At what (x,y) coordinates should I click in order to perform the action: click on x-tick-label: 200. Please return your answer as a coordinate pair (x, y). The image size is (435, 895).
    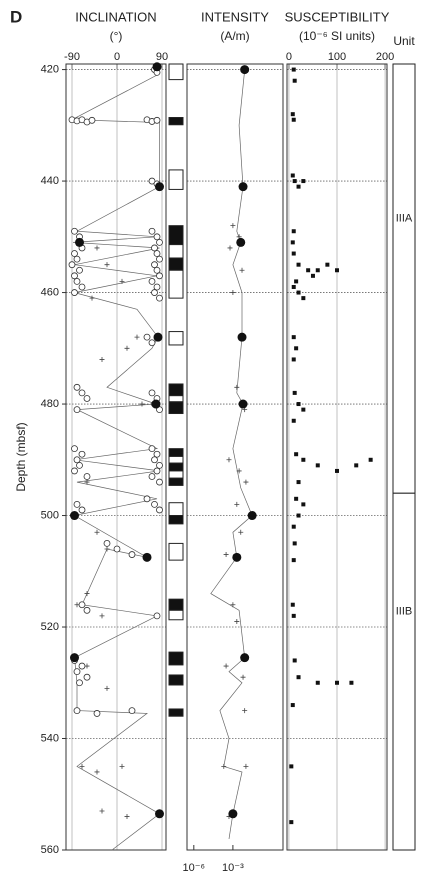
    Looking at the image, I should click on (385, 57).